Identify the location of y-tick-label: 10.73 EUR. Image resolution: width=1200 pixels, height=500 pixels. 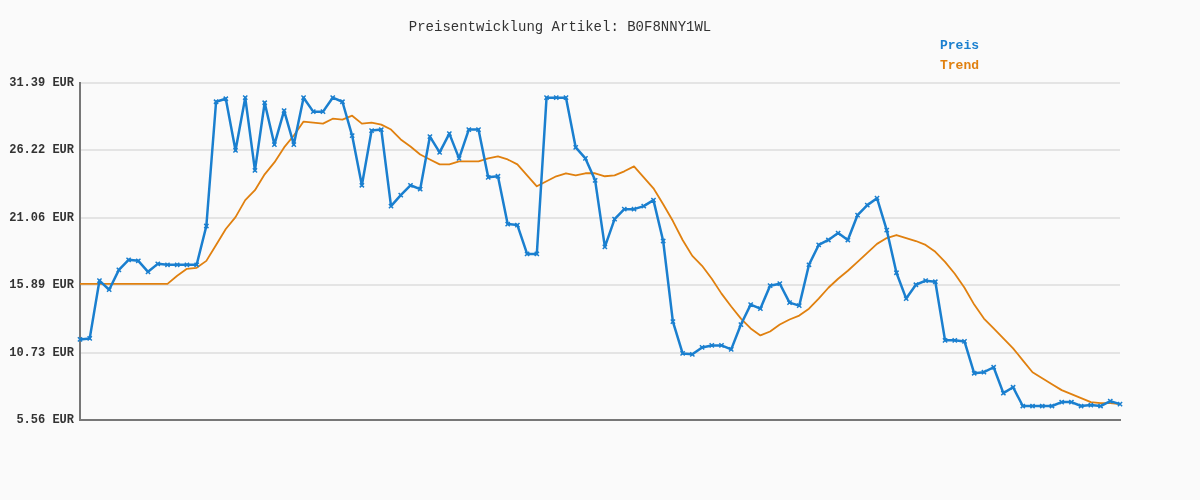
(42, 352).